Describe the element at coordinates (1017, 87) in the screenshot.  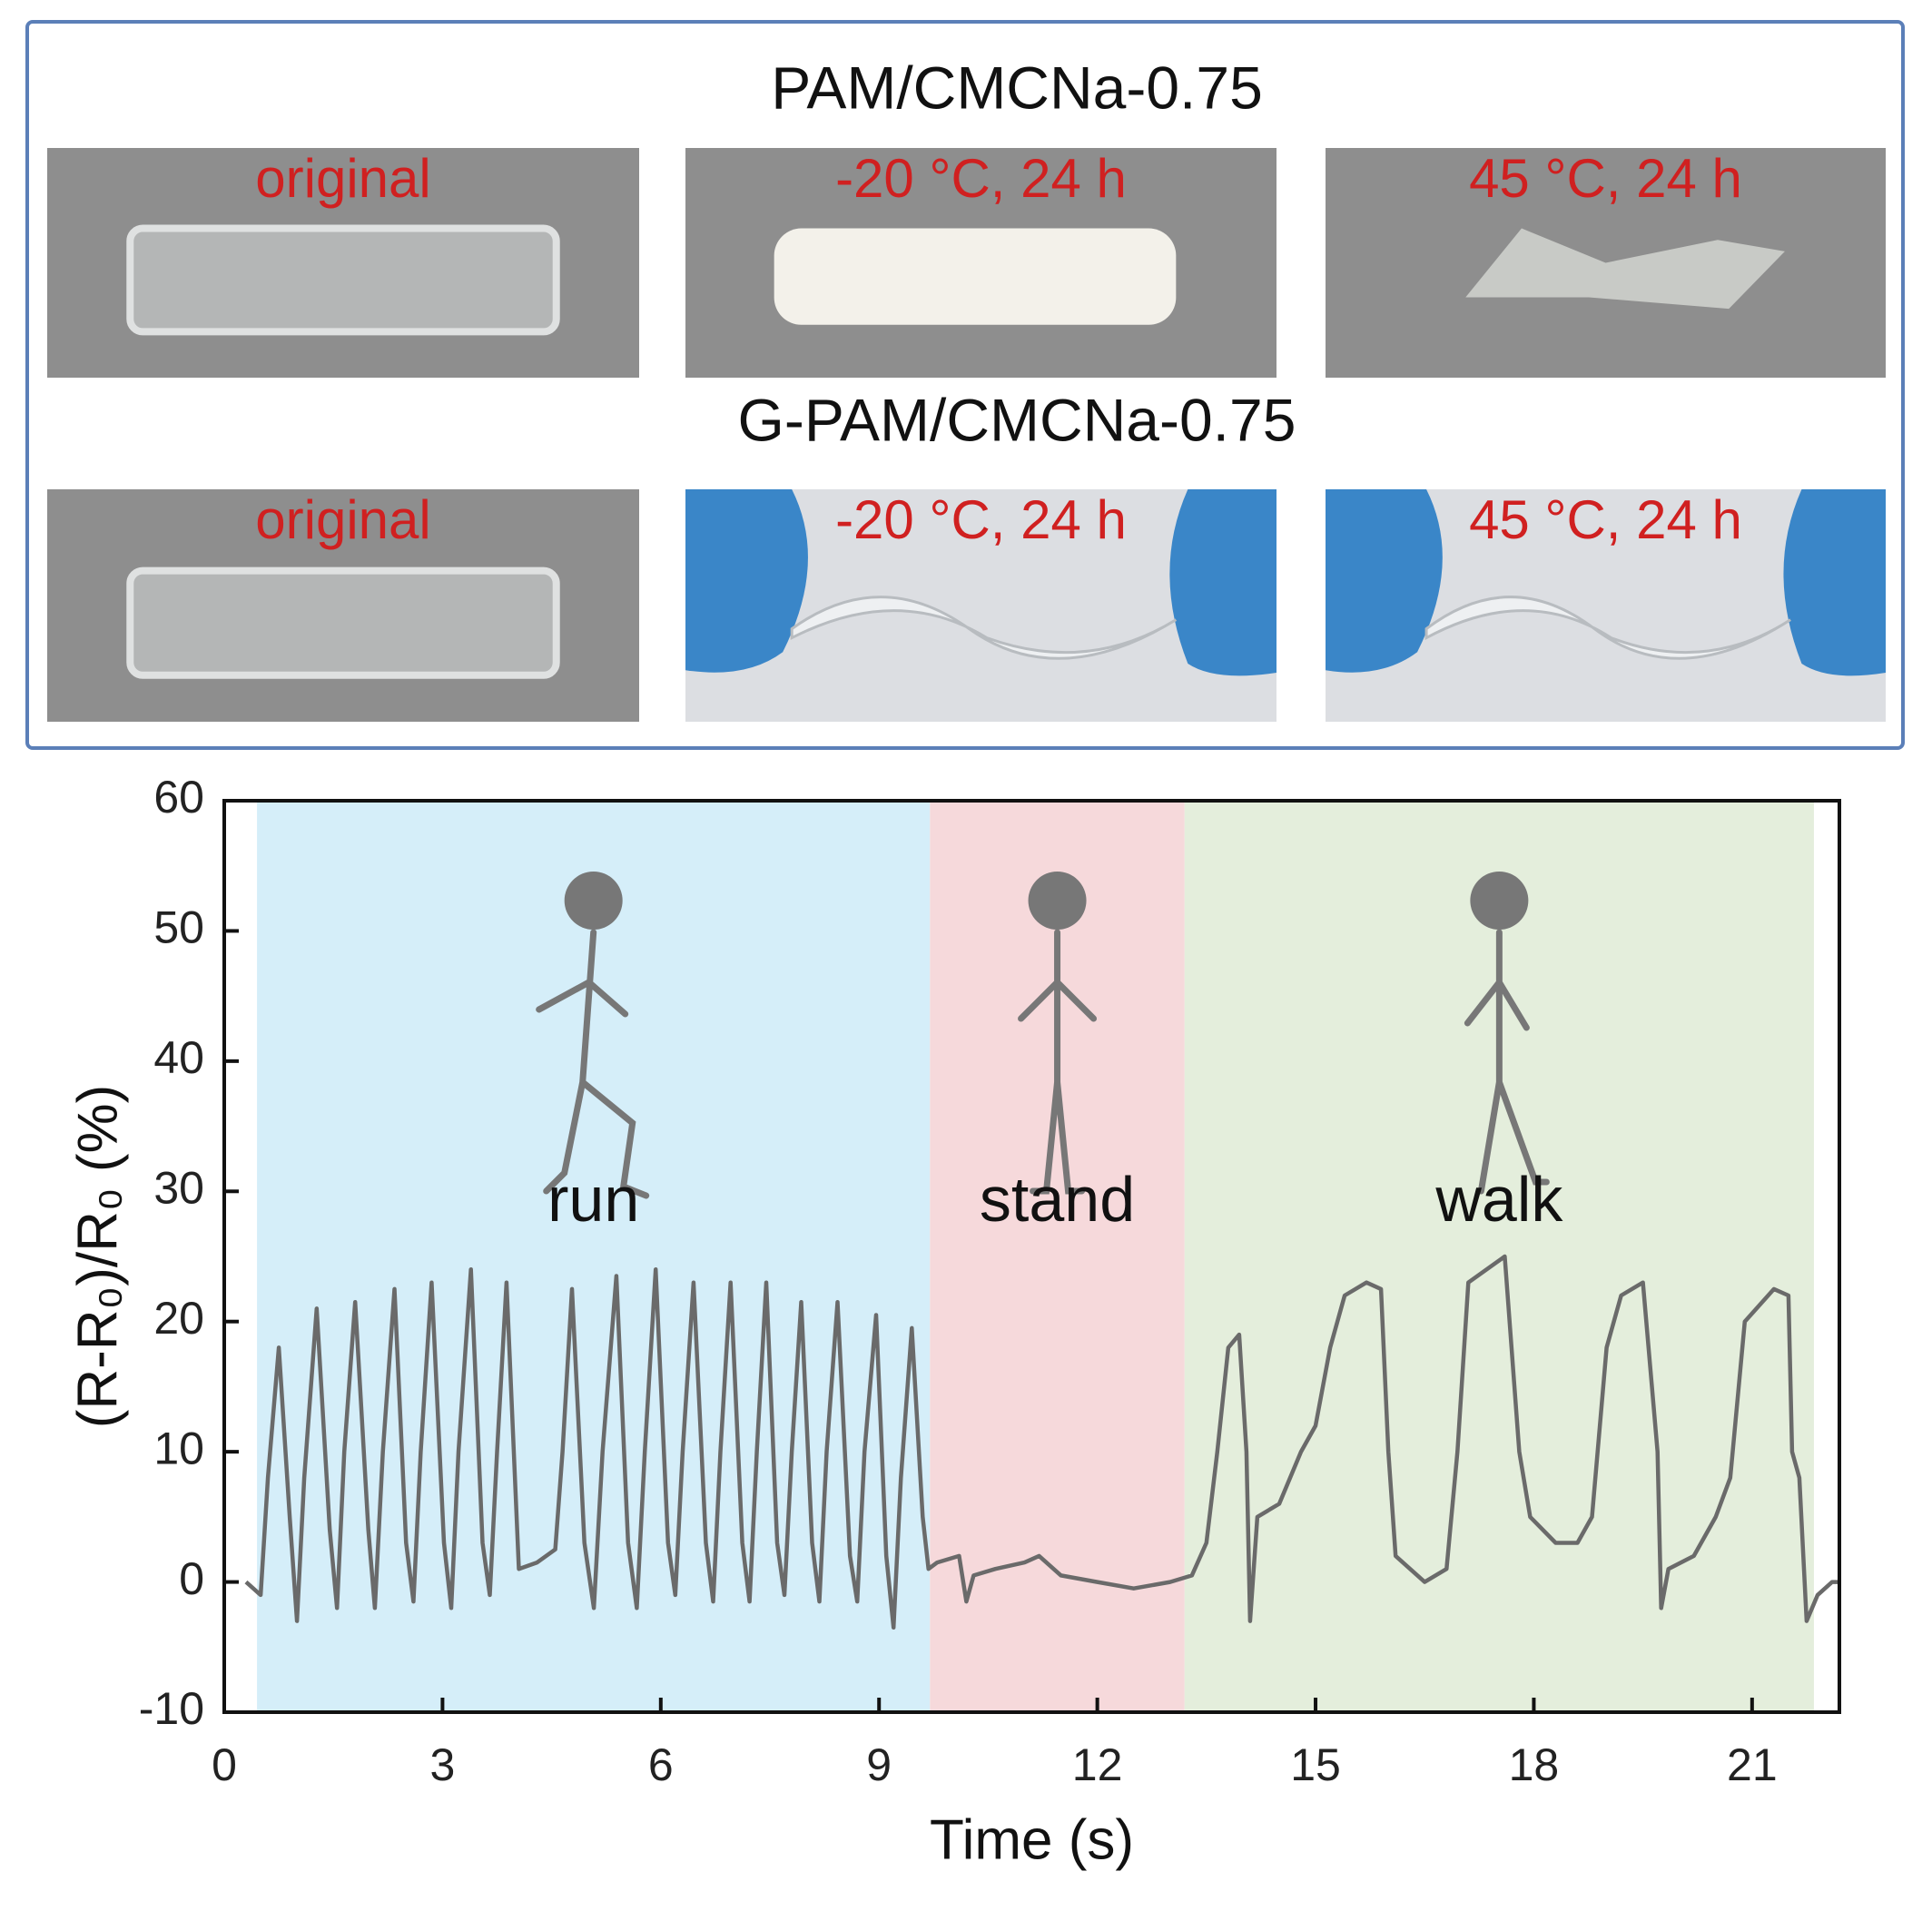
I see `row-title: PAM/CMCNa-0.75` at that location.